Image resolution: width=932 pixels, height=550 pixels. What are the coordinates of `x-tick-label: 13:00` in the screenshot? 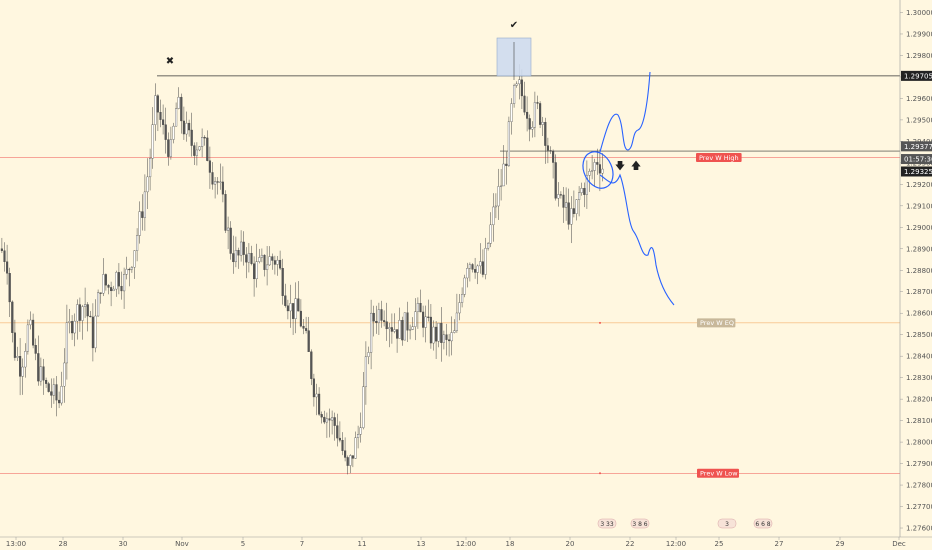 It's located at (16, 544).